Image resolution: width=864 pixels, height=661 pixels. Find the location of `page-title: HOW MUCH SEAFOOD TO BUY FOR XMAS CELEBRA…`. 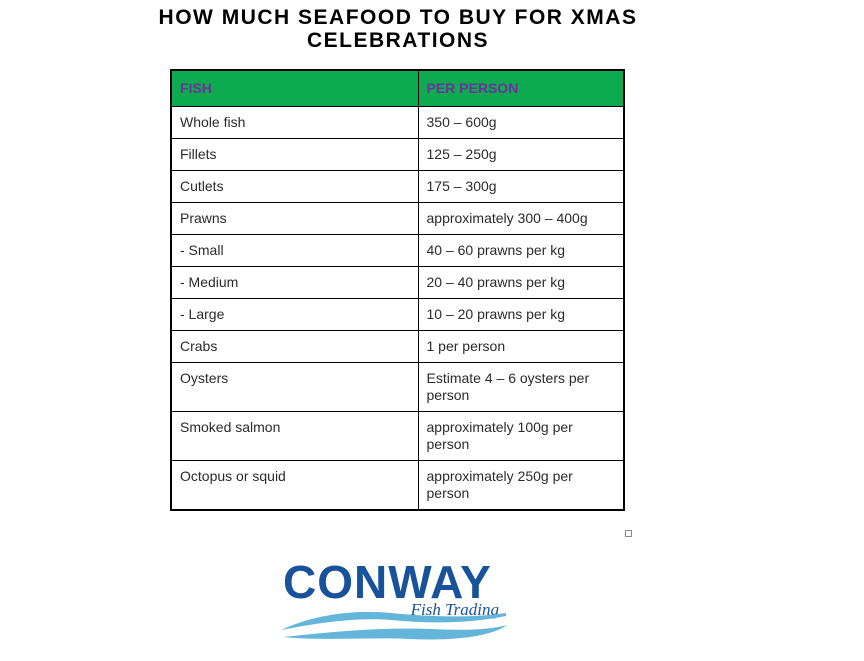

page-title: HOW MUCH SEAFOOD TO BUY FOR XMAS CELEBRA… is located at coordinates (398, 29).